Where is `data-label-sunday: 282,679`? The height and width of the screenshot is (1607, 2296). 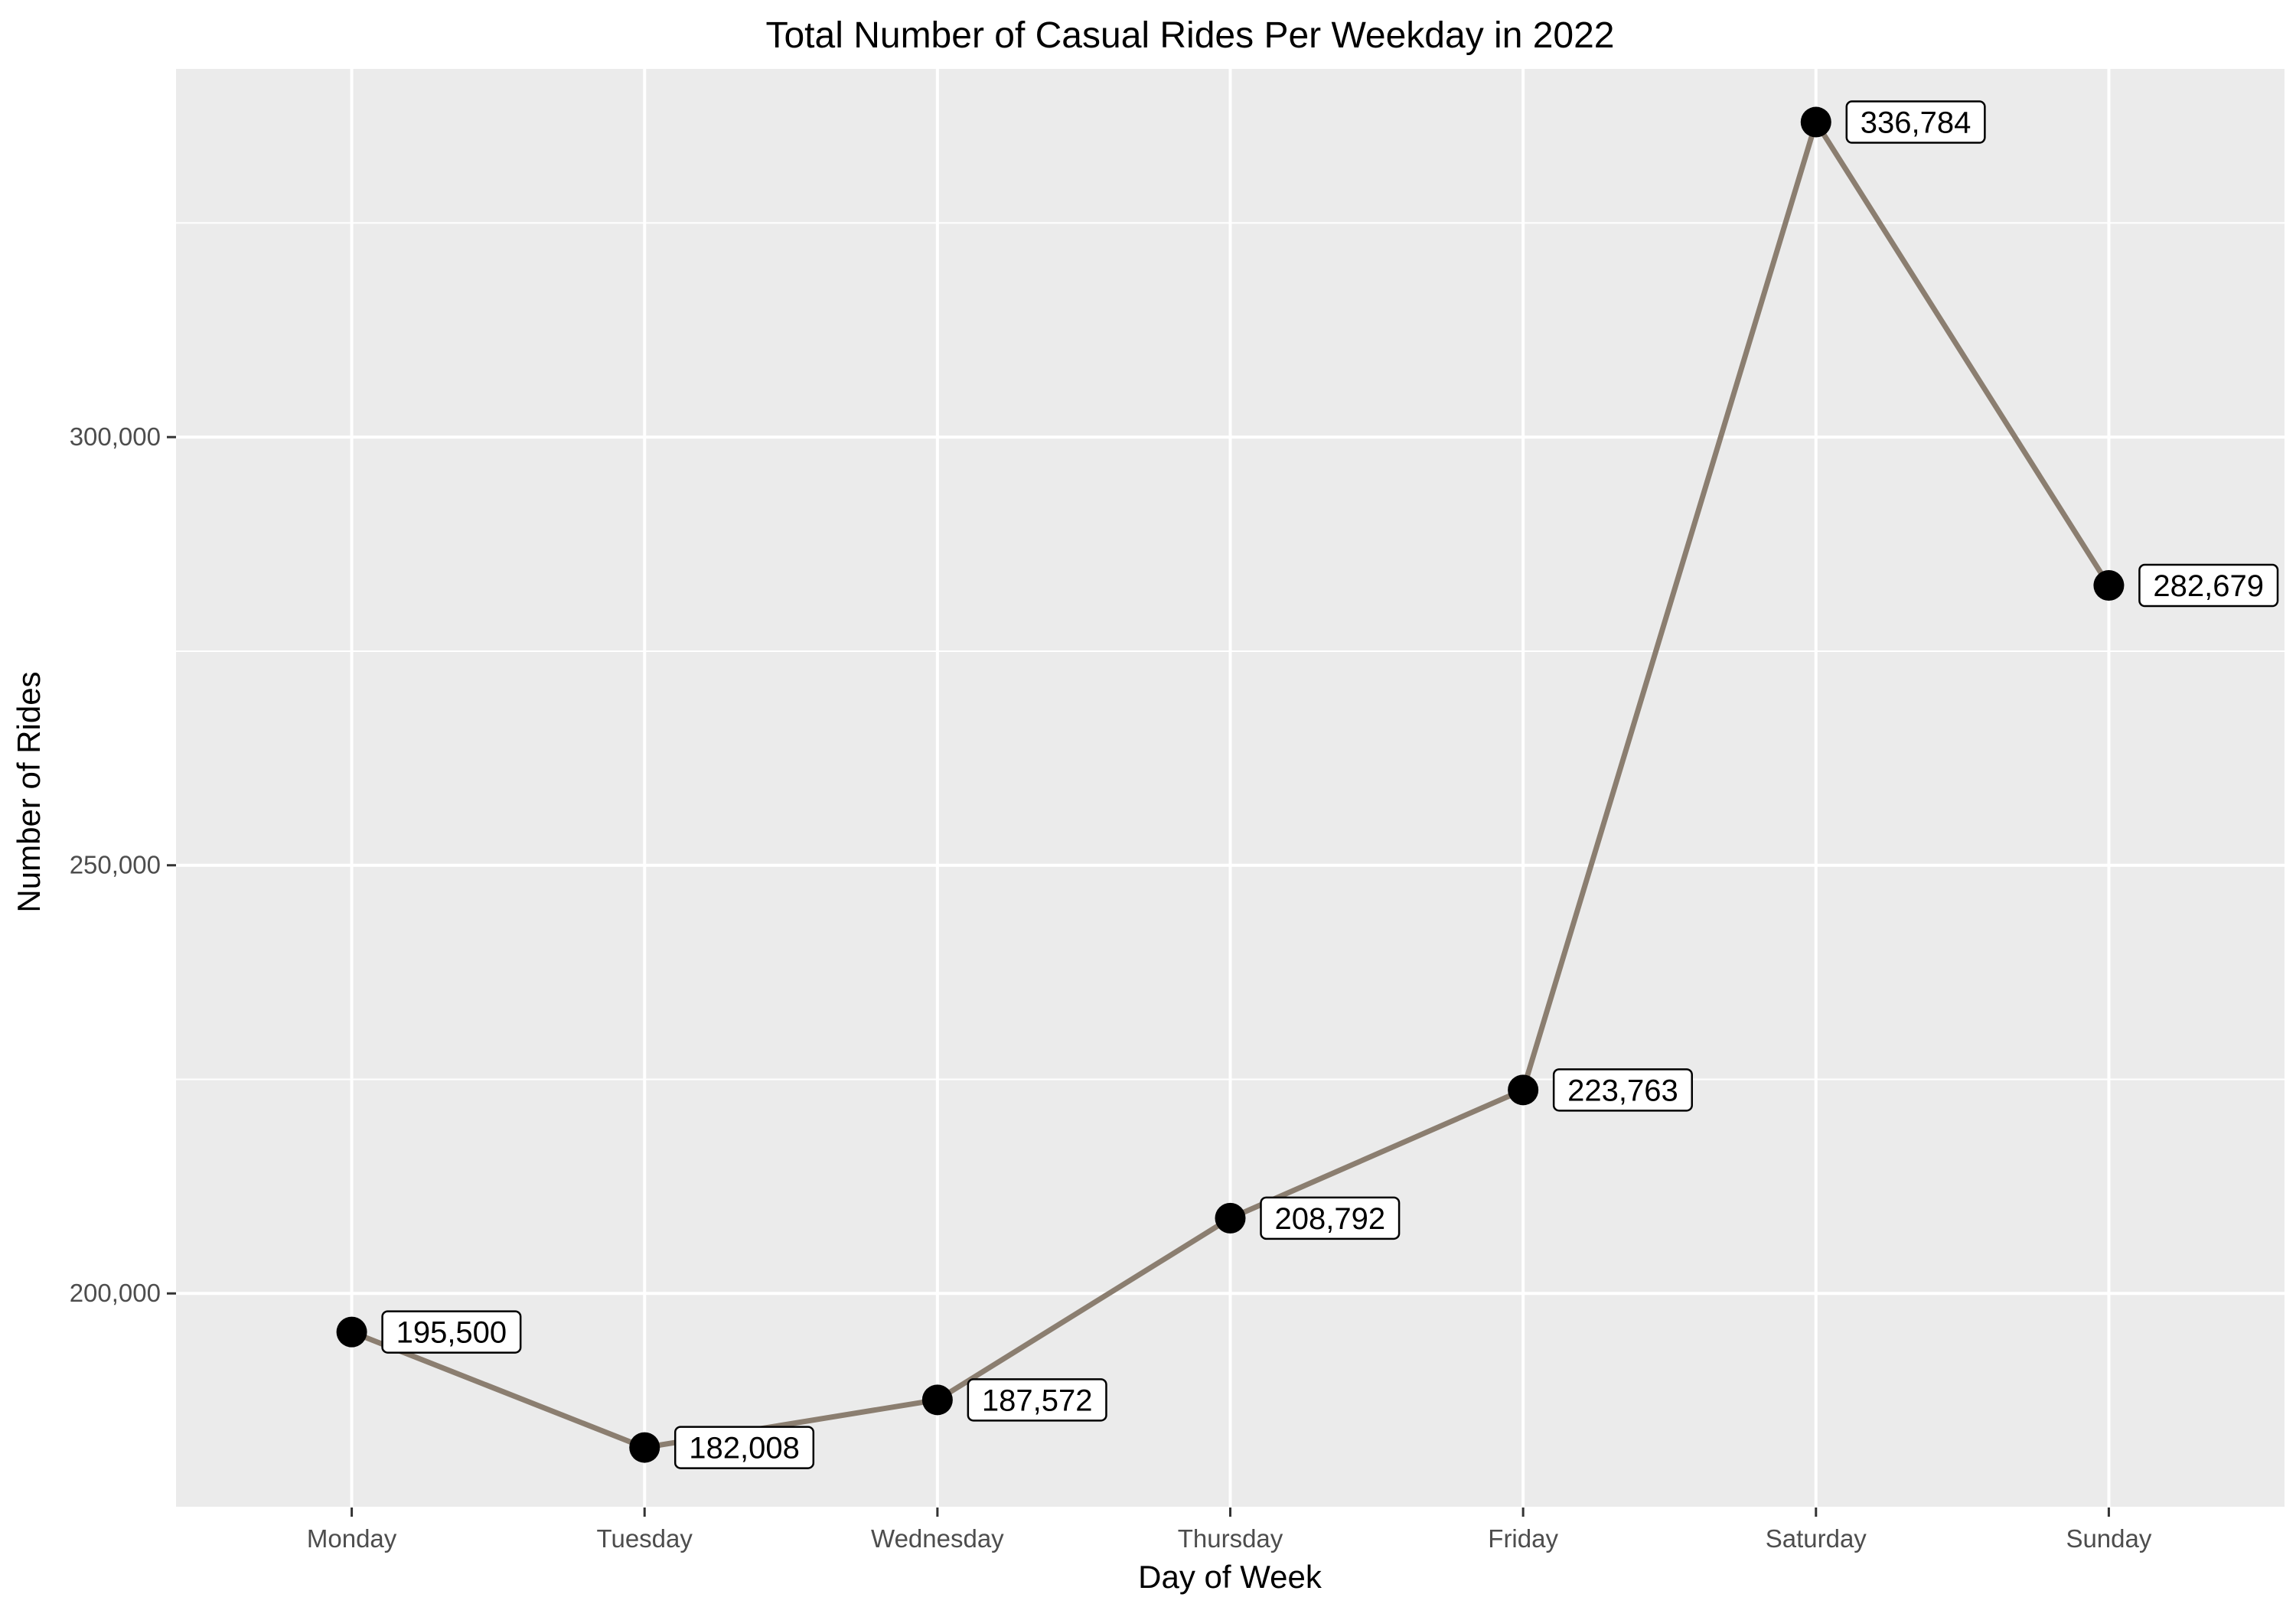
data-label-sunday: 282,679 is located at coordinates (2208, 585).